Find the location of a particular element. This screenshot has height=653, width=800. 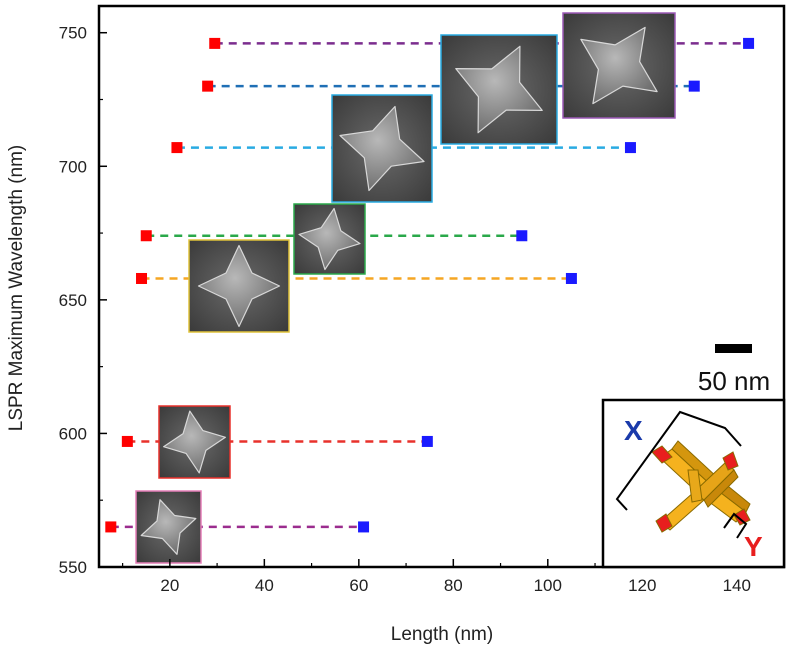

y-tick-label: 650 is located at coordinates (73, 300).